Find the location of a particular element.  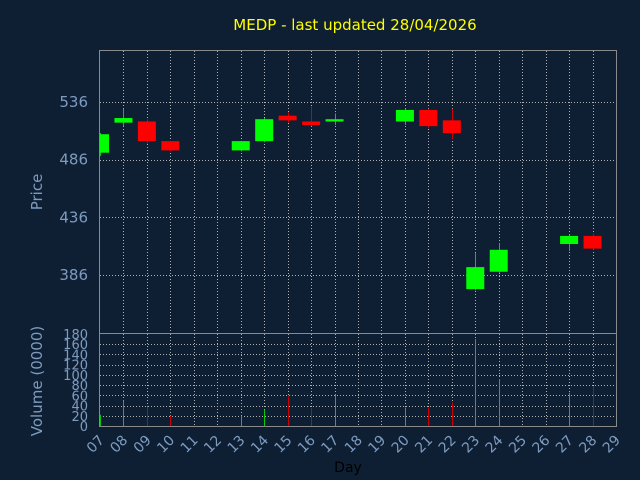

price-tick-label: 486 is located at coordinates (73, 160).